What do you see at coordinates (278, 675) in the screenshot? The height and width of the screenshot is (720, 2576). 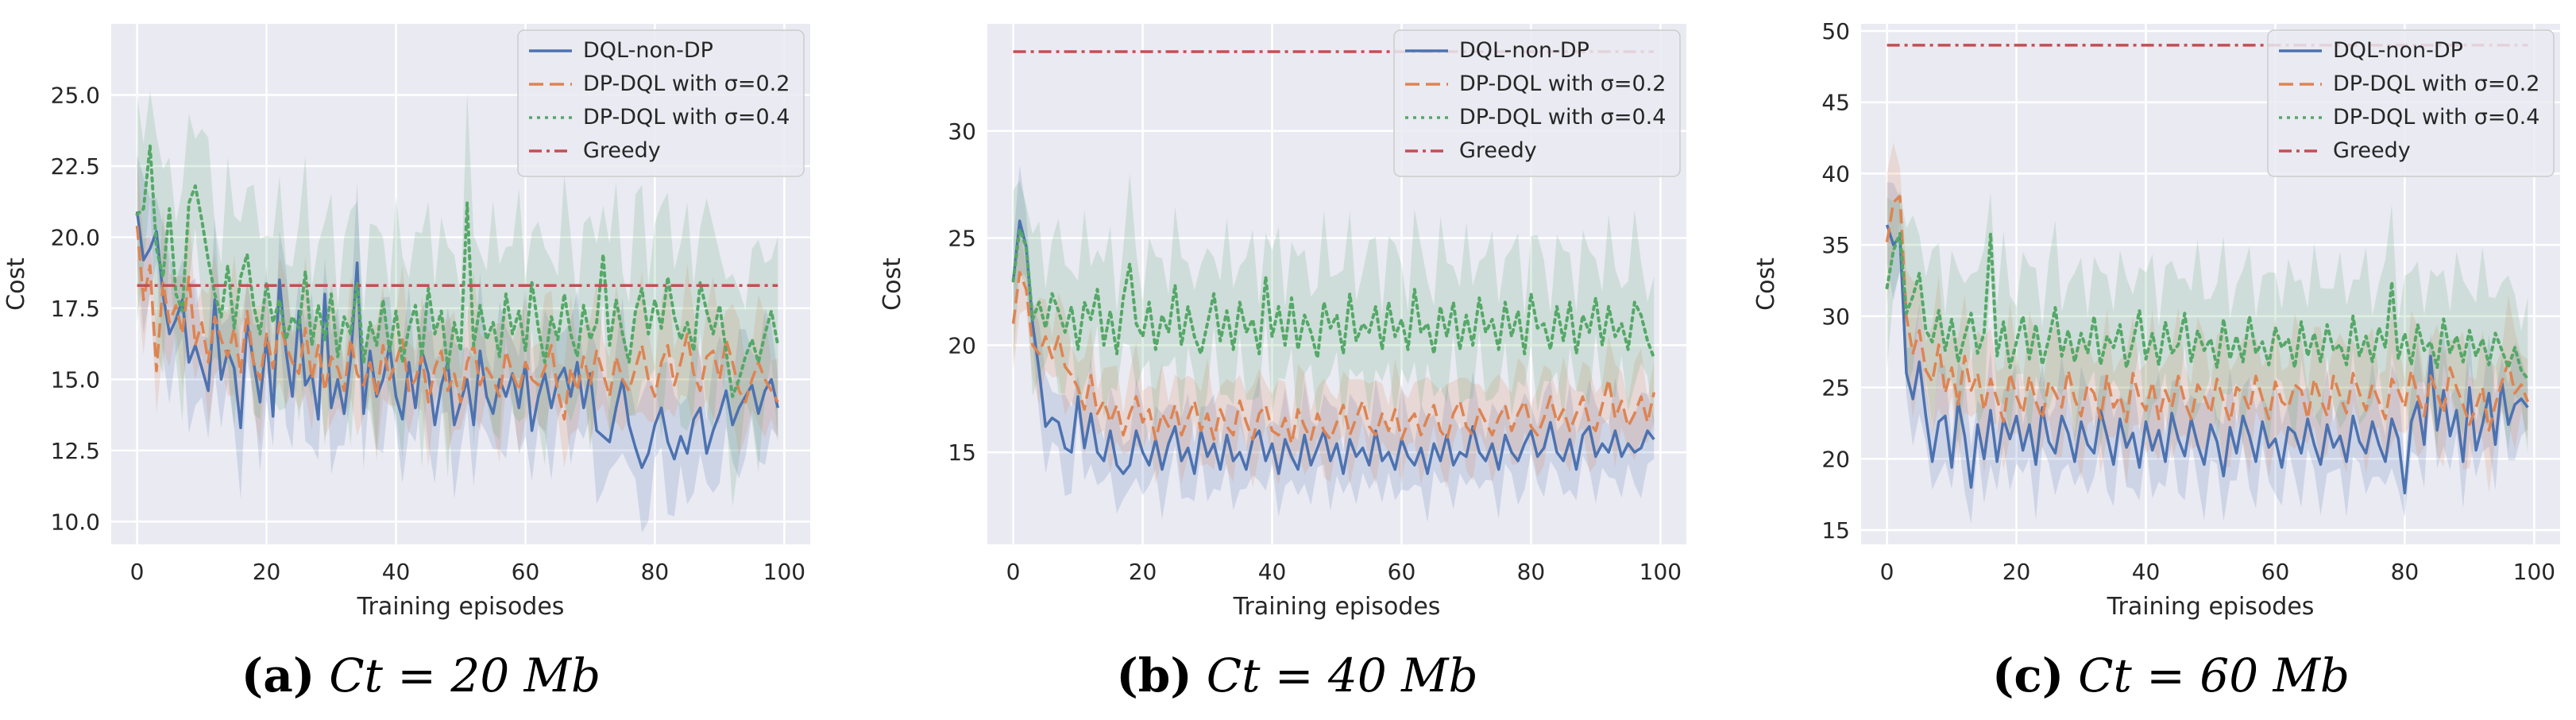 I see `caption-label: (a)` at bounding box center [278, 675].